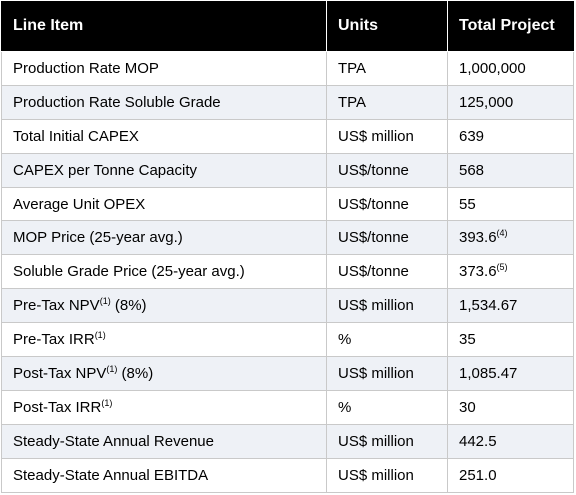 The height and width of the screenshot is (495, 576). What do you see at coordinates (56, 306) in the screenshot?
I see `line-item-text: Pre-Tax NPV` at bounding box center [56, 306].